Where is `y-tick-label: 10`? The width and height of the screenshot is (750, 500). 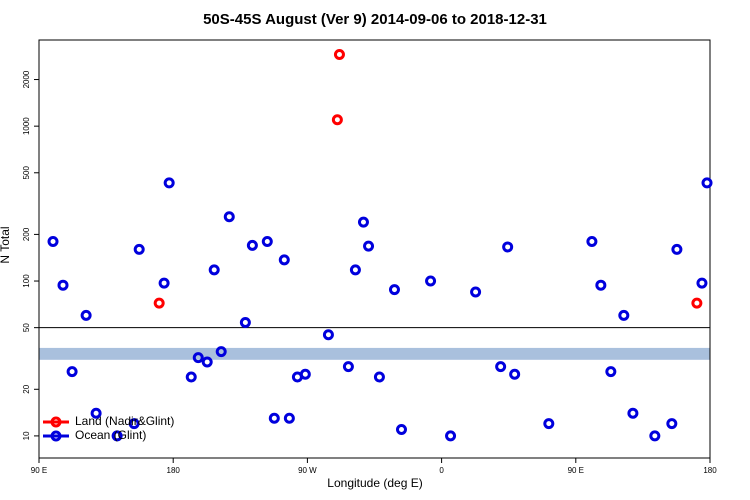
y-tick-label: 10 is located at coordinates (26, 435).